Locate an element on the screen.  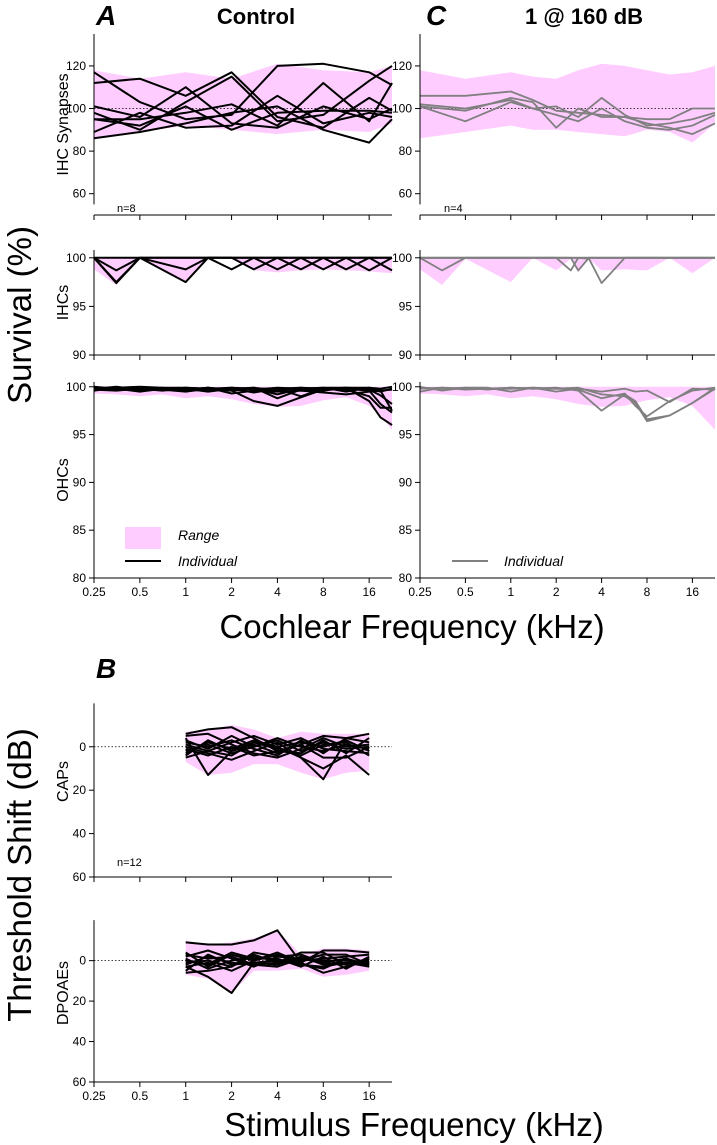
panel-a-ihc-chart: 90 95 100 IHCs is located at coordinates (224, 306).